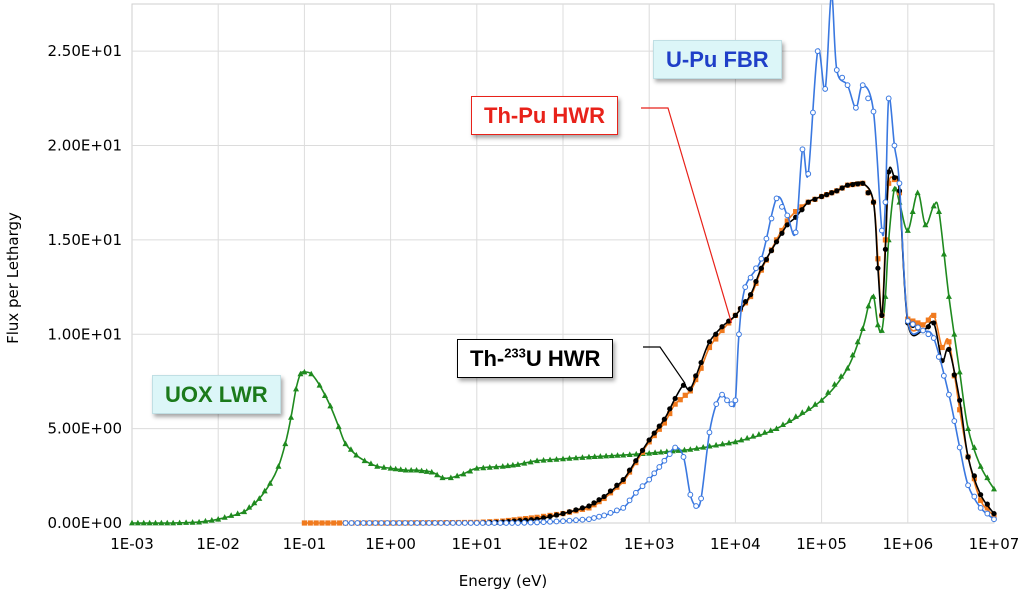 The height and width of the screenshot is (597, 1024). What do you see at coordinates (687, 245) in the screenshot?
I see `leader-lines` at bounding box center [687, 245].